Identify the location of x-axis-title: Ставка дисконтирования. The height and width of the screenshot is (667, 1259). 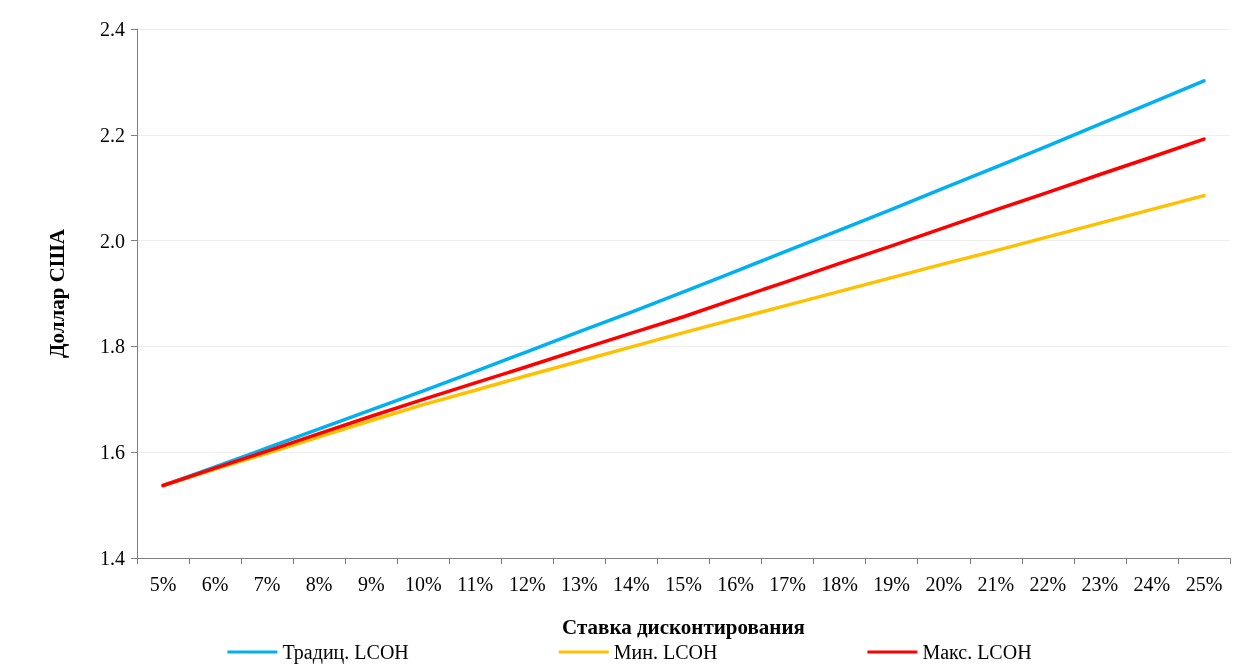
(683, 626).